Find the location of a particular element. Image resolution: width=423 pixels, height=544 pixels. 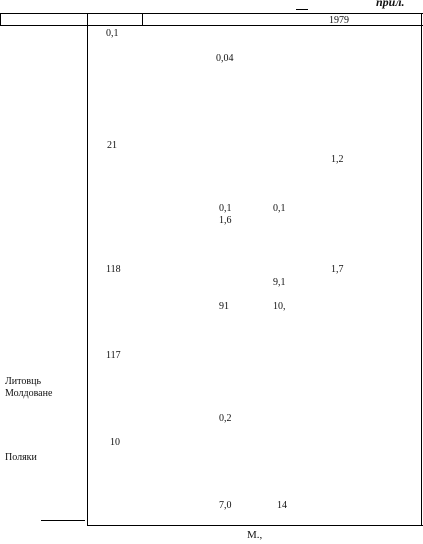

cell-value: 7,0 is located at coordinates (225, 505).